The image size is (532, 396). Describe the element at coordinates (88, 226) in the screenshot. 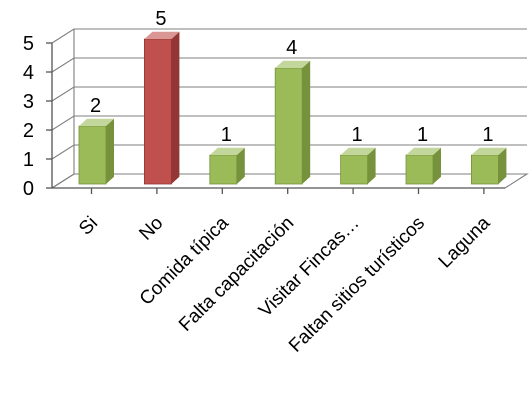

I see `category-label: Si` at that location.